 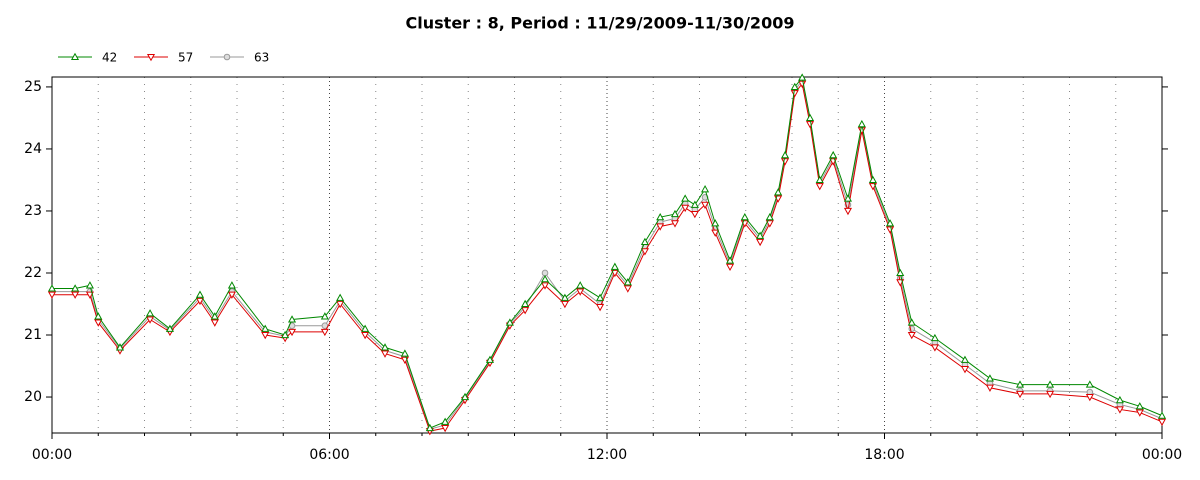 What do you see at coordinates (33, 335) in the screenshot?
I see `y-tick-label: 21` at bounding box center [33, 335].